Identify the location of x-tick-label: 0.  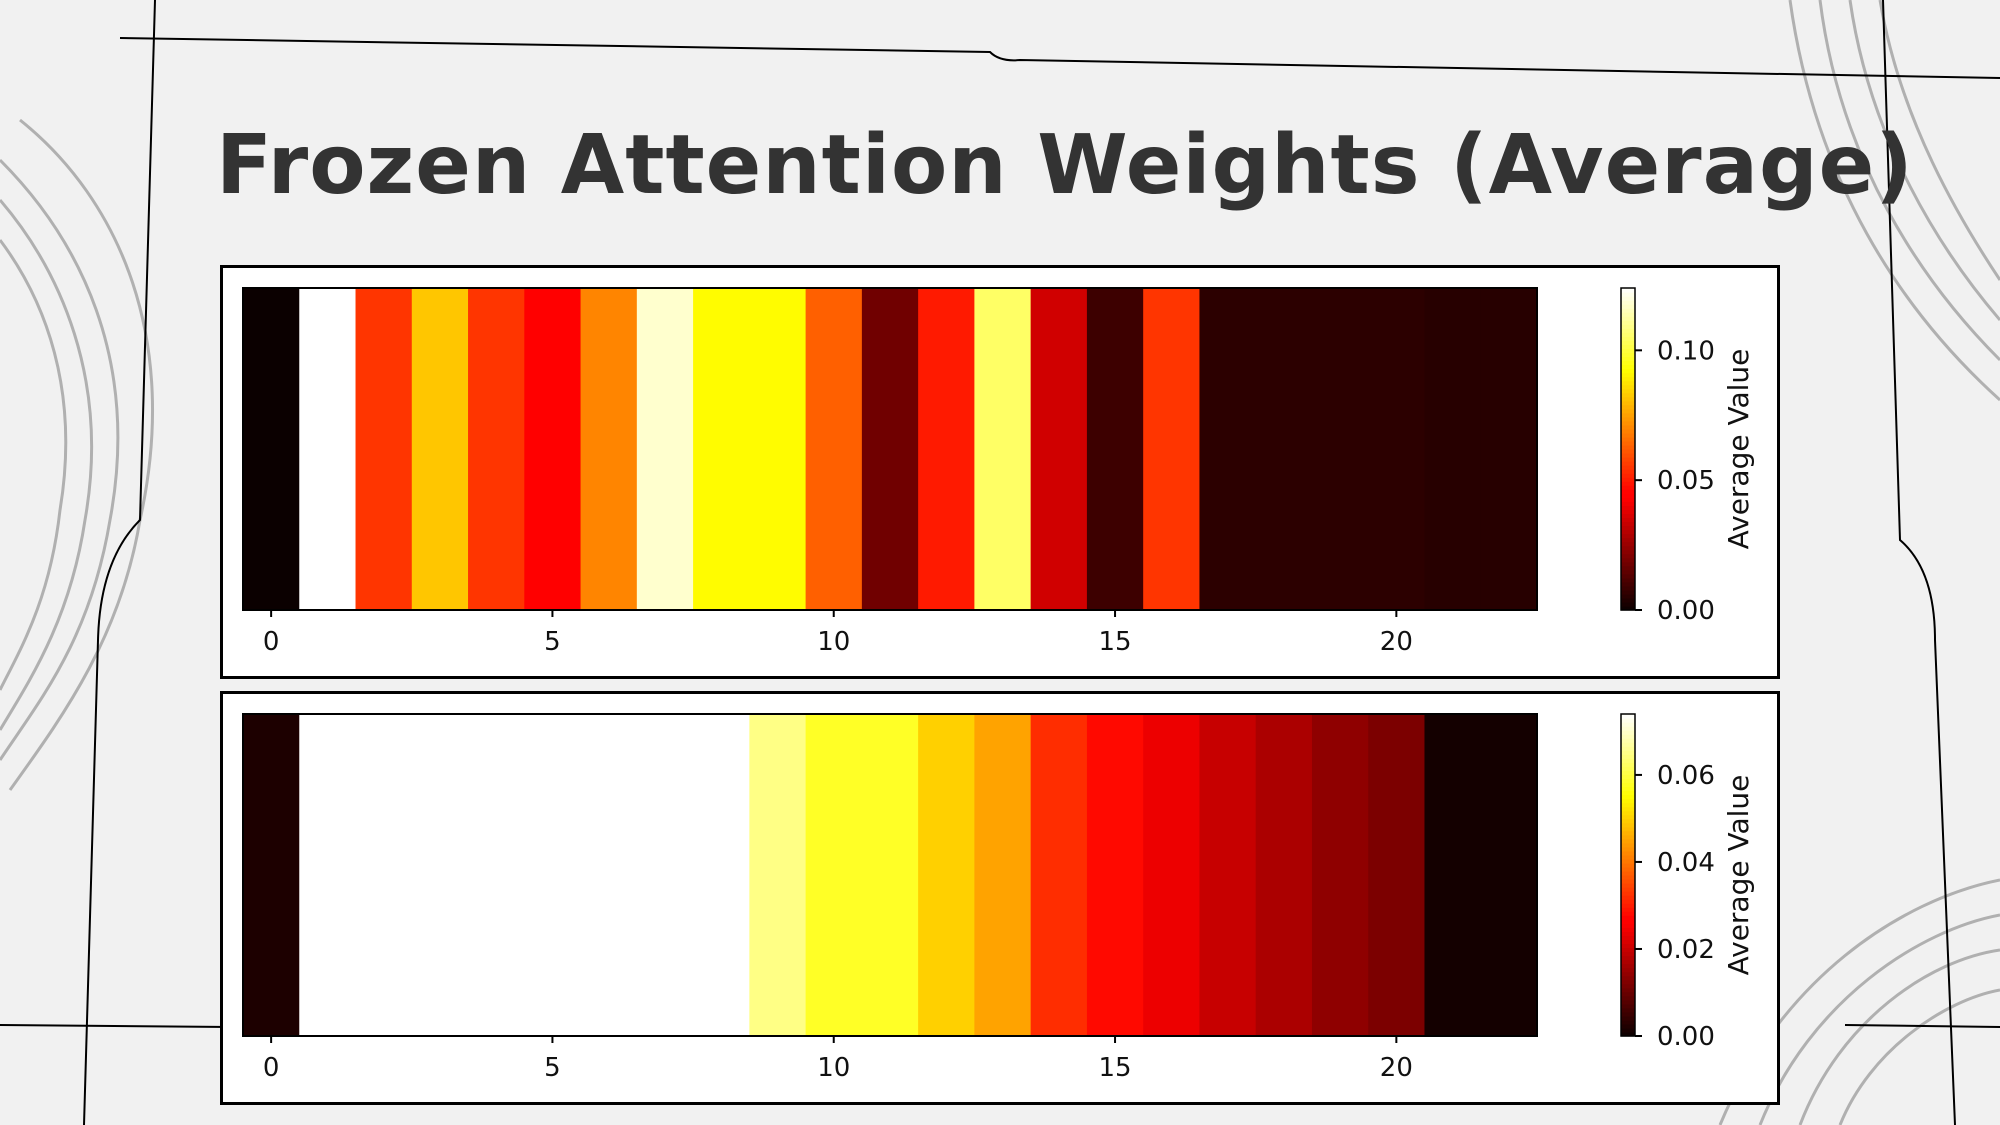
(271, 1068).